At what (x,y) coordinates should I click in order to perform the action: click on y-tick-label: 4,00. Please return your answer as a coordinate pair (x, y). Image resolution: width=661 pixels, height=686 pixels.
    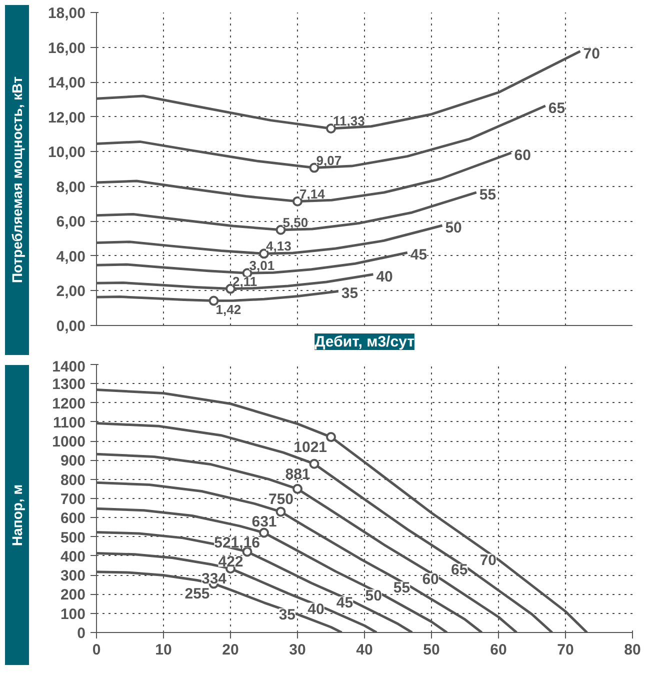
    Looking at the image, I should click on (71, 257).